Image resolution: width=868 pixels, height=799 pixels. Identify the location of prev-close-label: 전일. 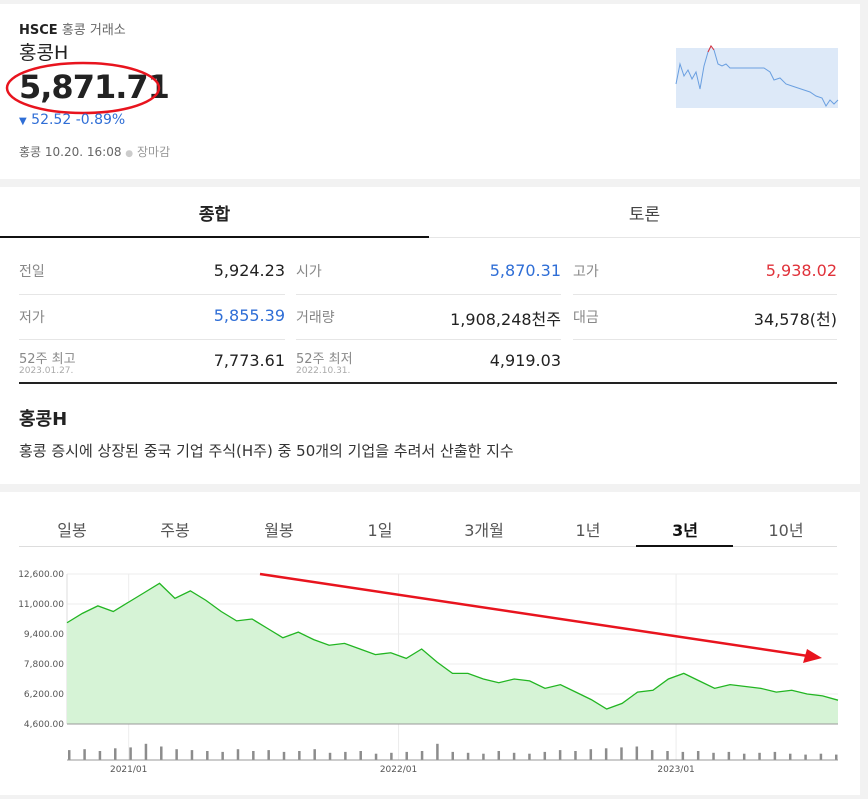
(32, 272).